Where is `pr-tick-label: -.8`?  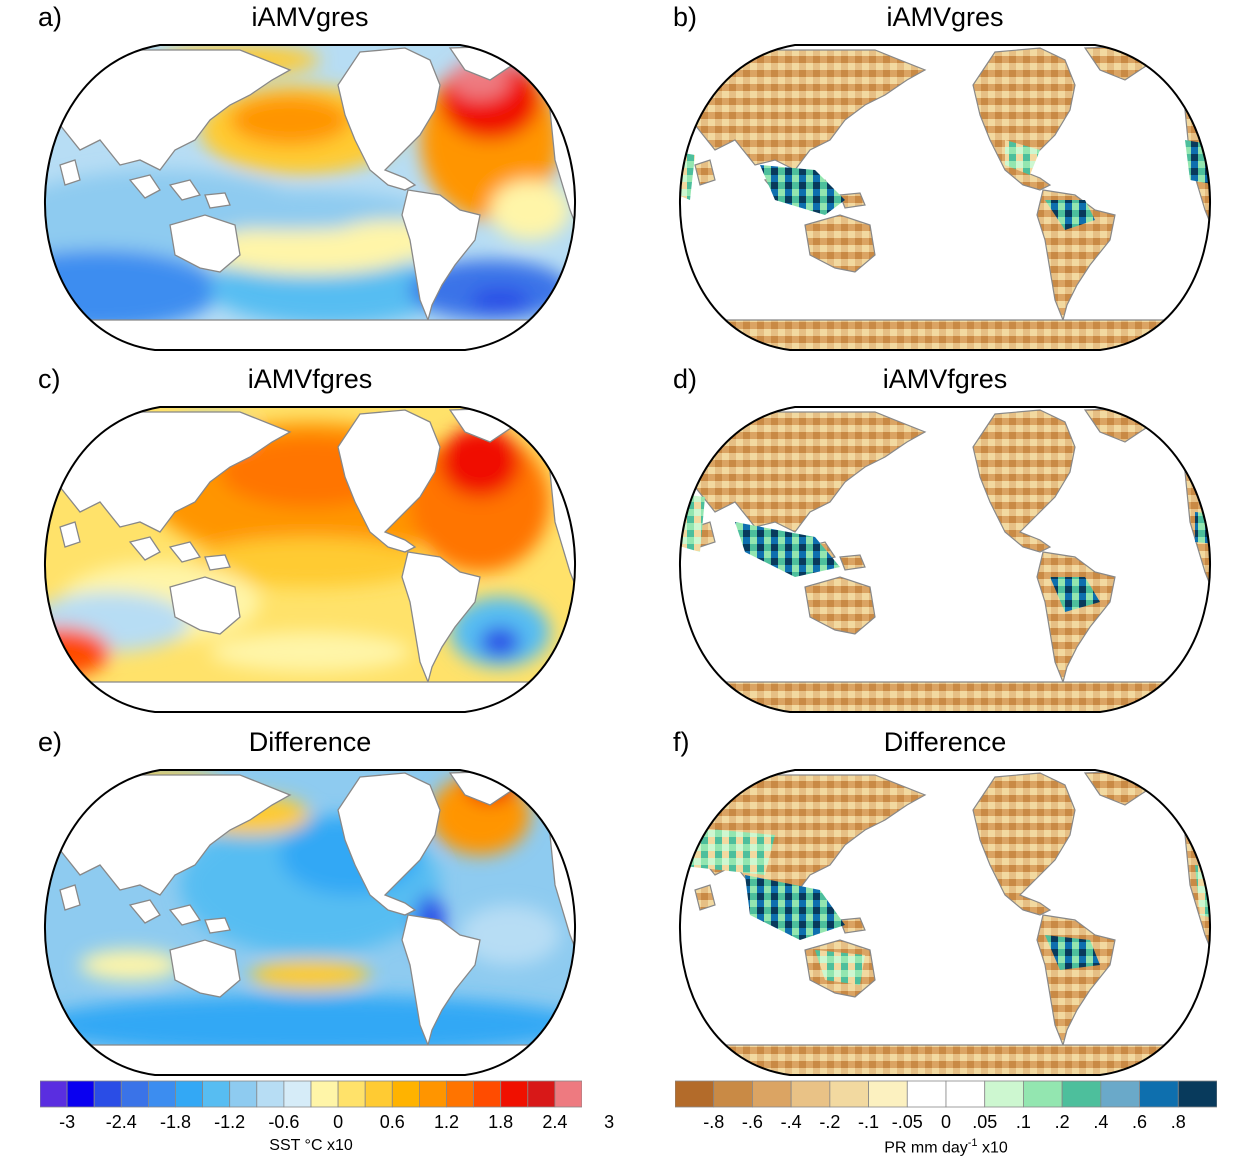
pr-tick-label: -.8 is located at coordinates (714, 1122).